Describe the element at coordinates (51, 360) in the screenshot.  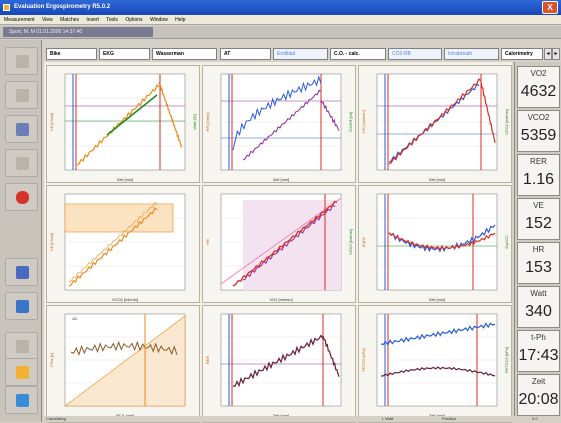
I see `y-axis-label-left: VTex [L]` at that location.